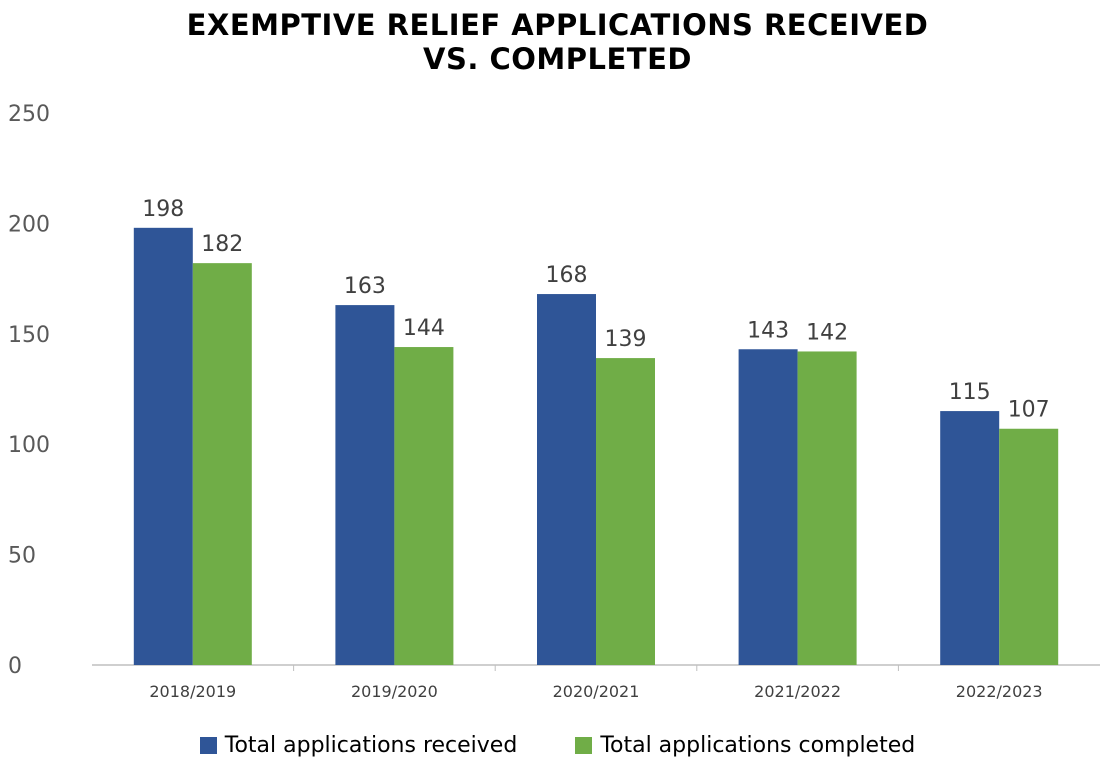 The width and height of the screenshot is (1115, 759). I want to click on data-label-completed: 107, so click(1029, 410).